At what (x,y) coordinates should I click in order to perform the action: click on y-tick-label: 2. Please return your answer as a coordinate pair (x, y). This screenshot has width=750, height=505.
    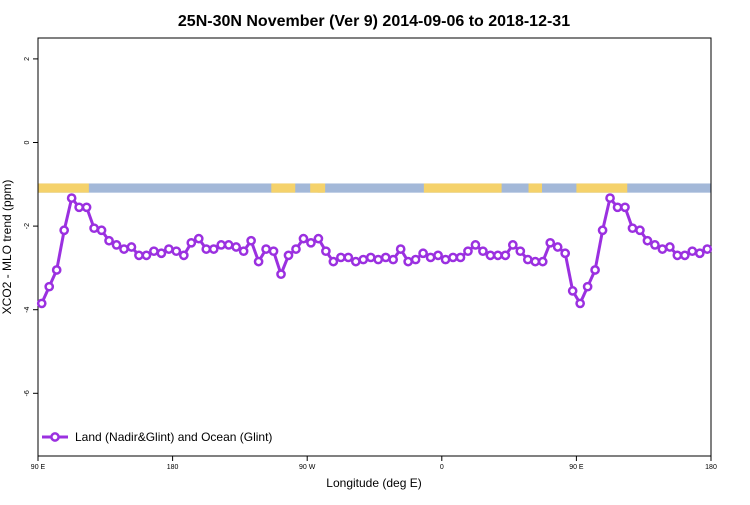
    Looking at the image, I should click on (27, 59).